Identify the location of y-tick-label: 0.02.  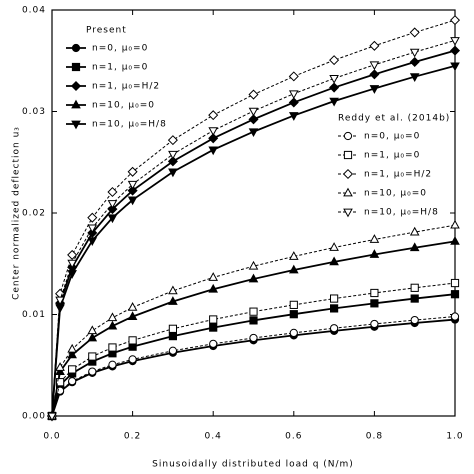
(34, 214).